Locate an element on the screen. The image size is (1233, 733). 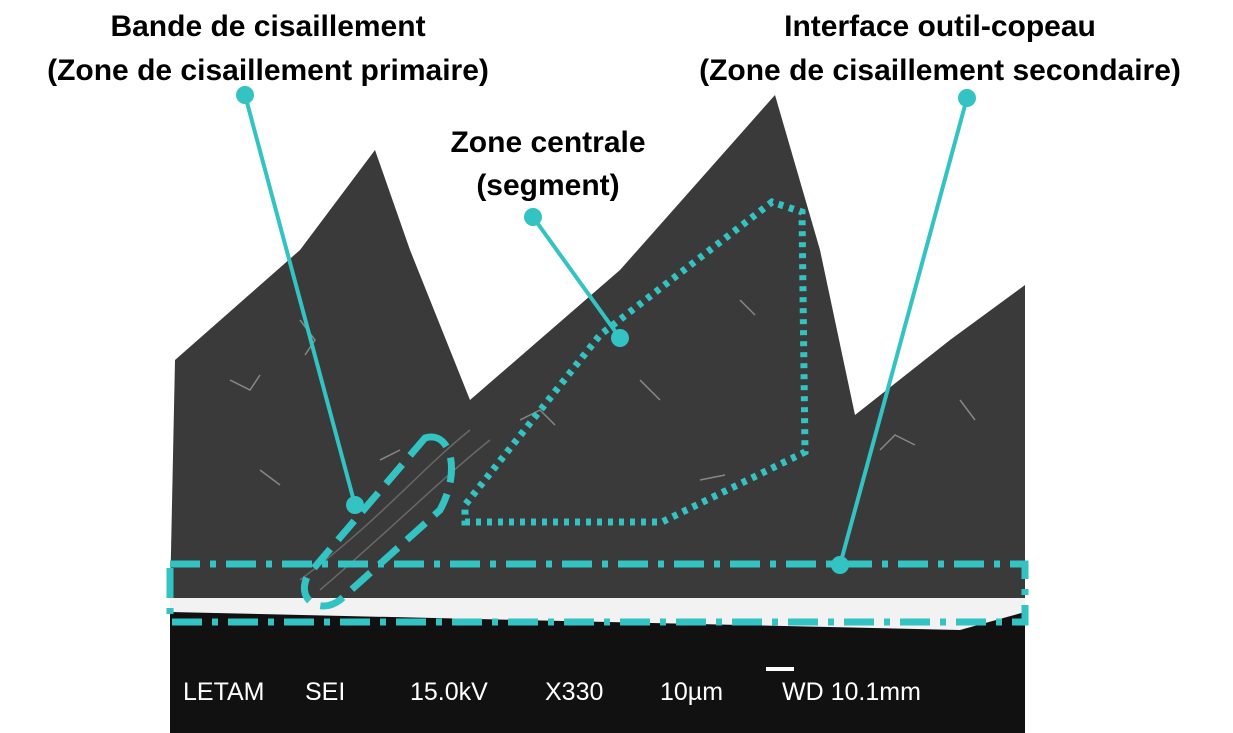
central-zone is located at coordinates (635, 362).